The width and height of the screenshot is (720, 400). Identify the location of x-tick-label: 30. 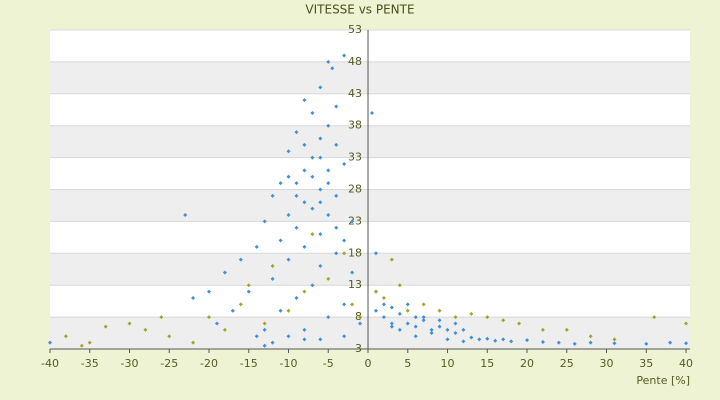
(607, 363).